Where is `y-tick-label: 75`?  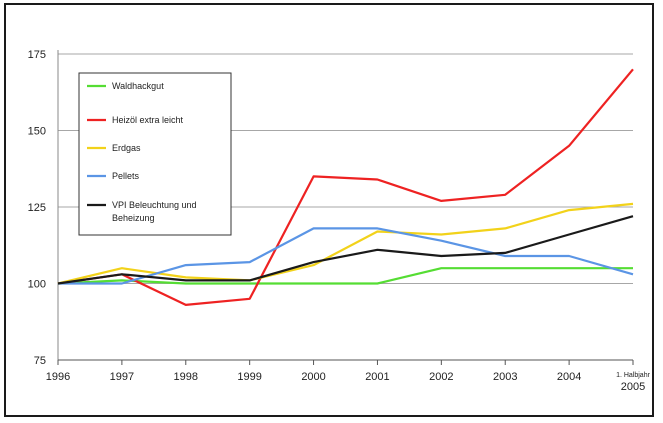
y-tick-label: 75 is located at coordinates (40, 361).